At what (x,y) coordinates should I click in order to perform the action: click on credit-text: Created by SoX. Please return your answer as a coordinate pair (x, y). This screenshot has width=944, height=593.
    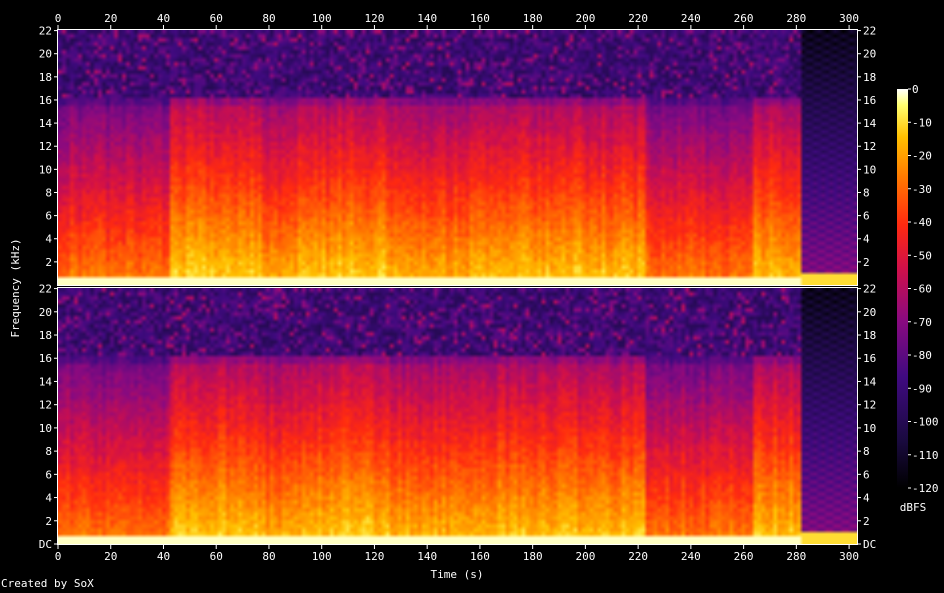
    Looking at the image, I should click on (47, 583).